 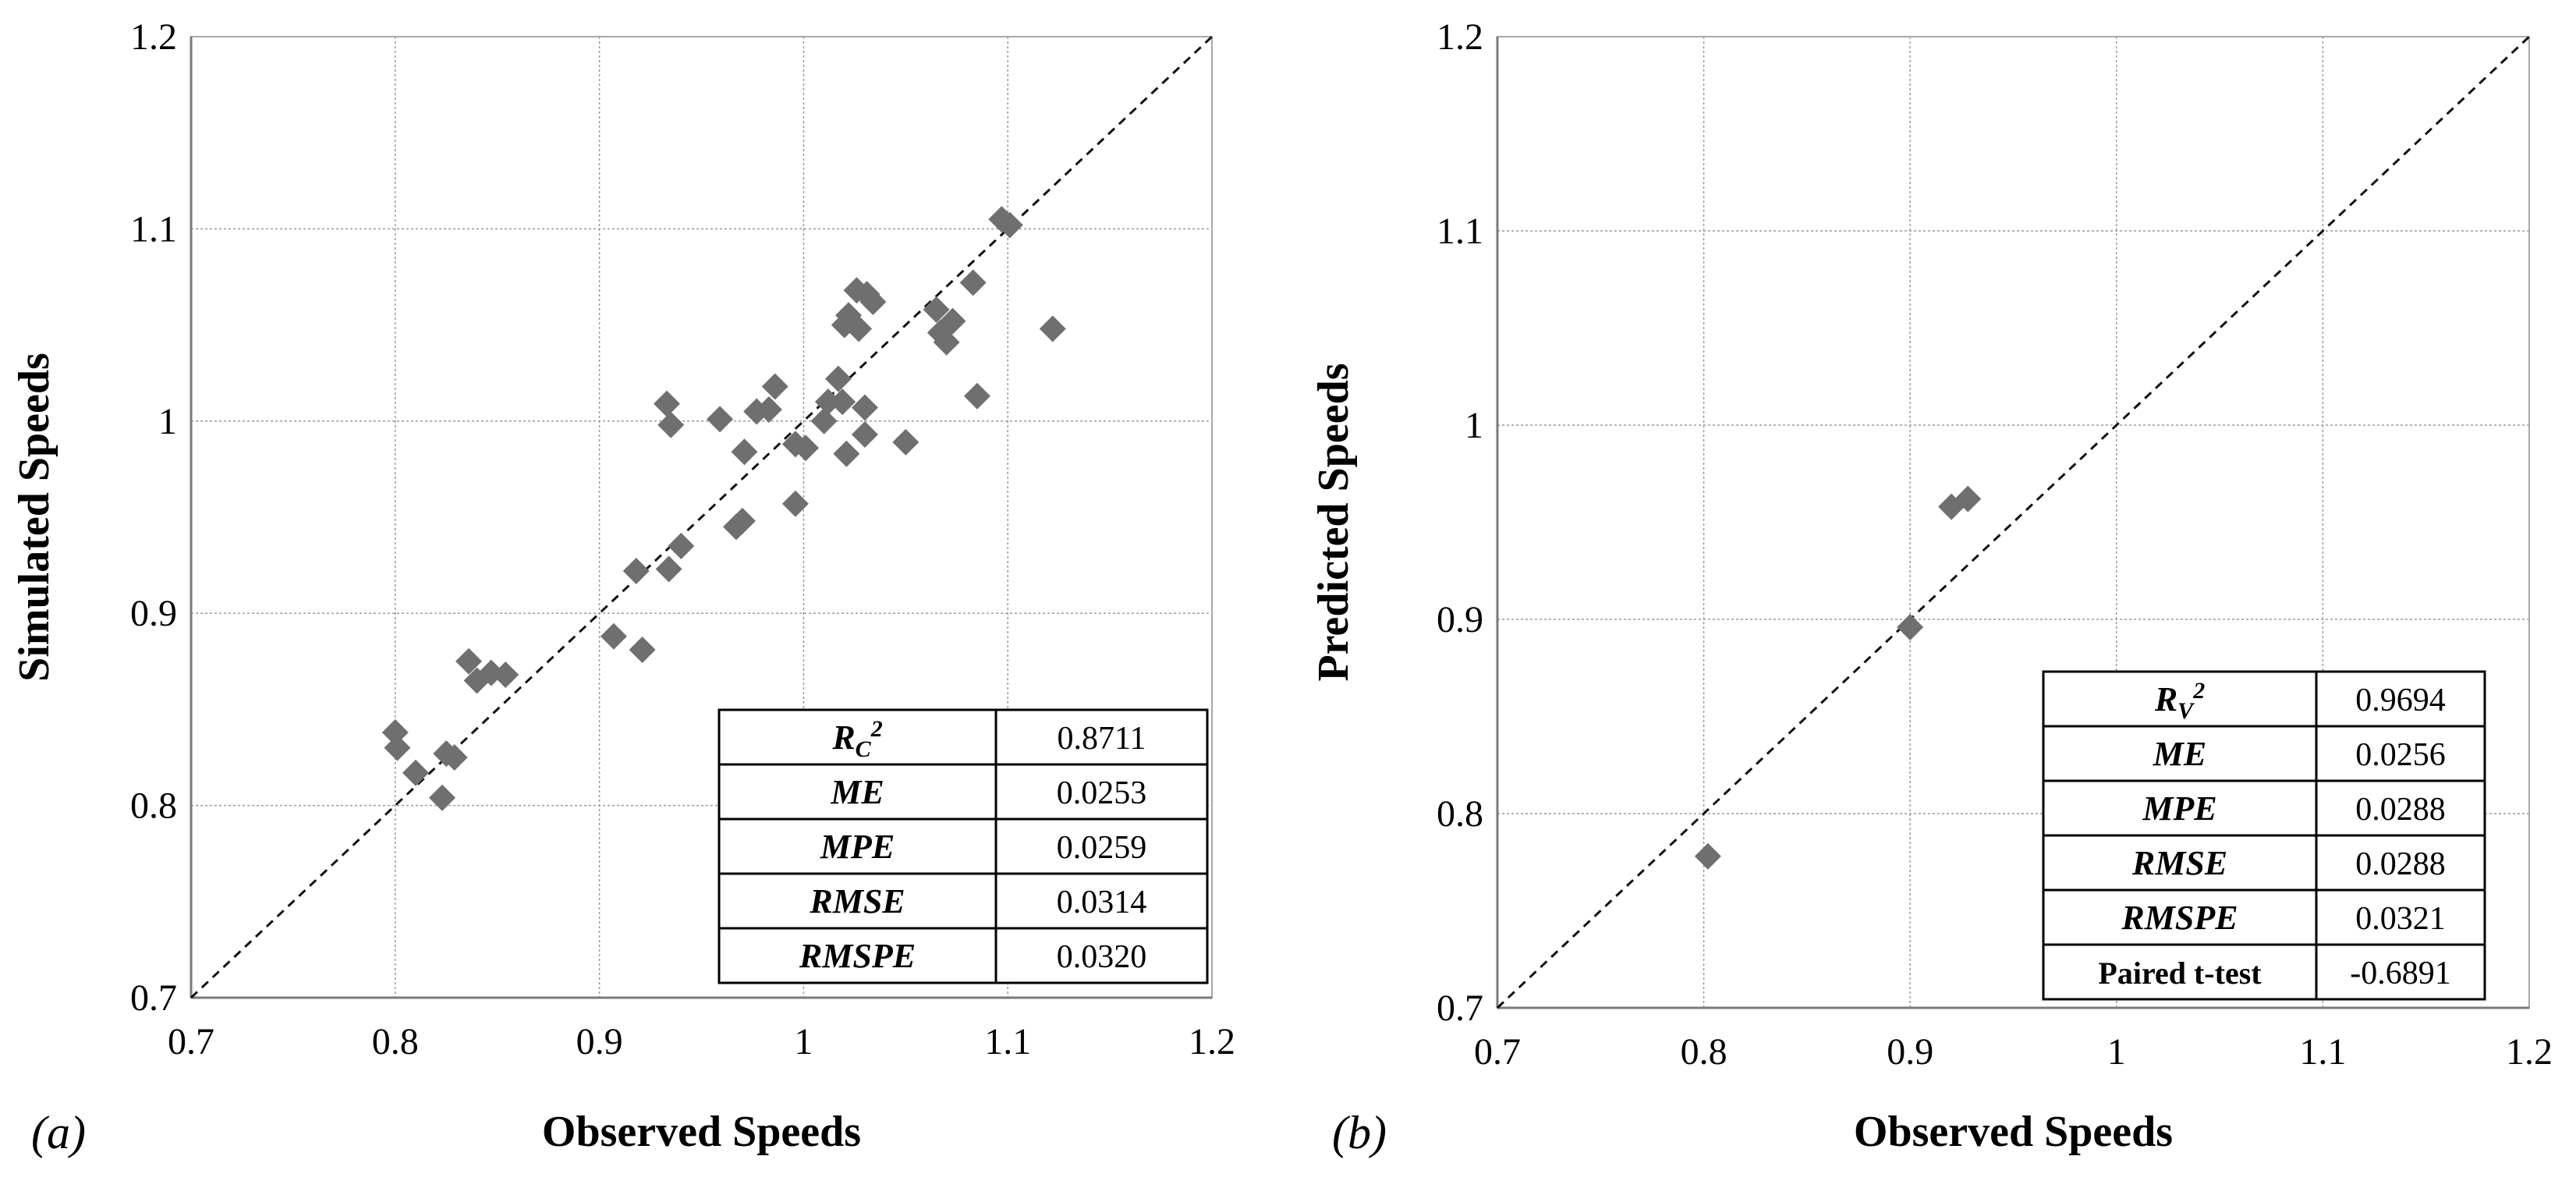 I want to click on panel-b-x-axis-title: Observed Speeds, so click(x=2013, y=1132).